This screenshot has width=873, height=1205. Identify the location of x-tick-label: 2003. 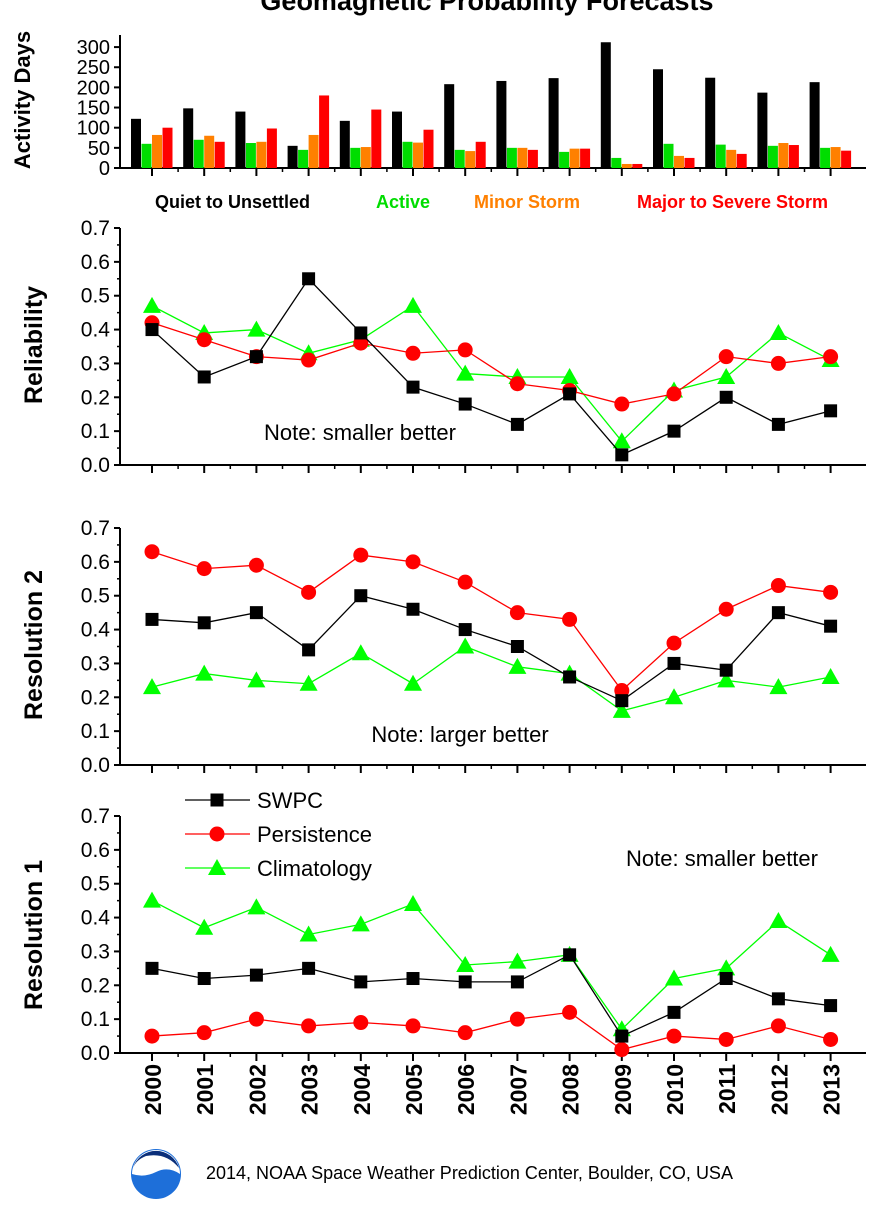
(310, 1089).